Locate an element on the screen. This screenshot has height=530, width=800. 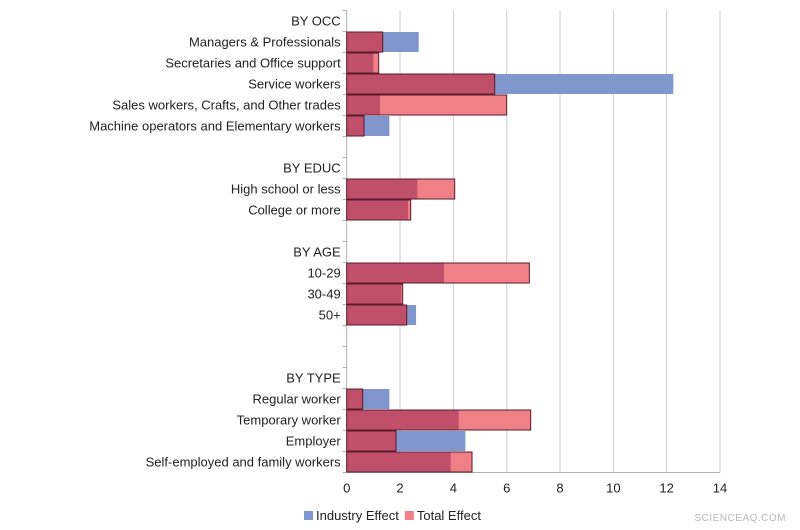
x-tick-label: 14 is located at coordinates (720, 488).